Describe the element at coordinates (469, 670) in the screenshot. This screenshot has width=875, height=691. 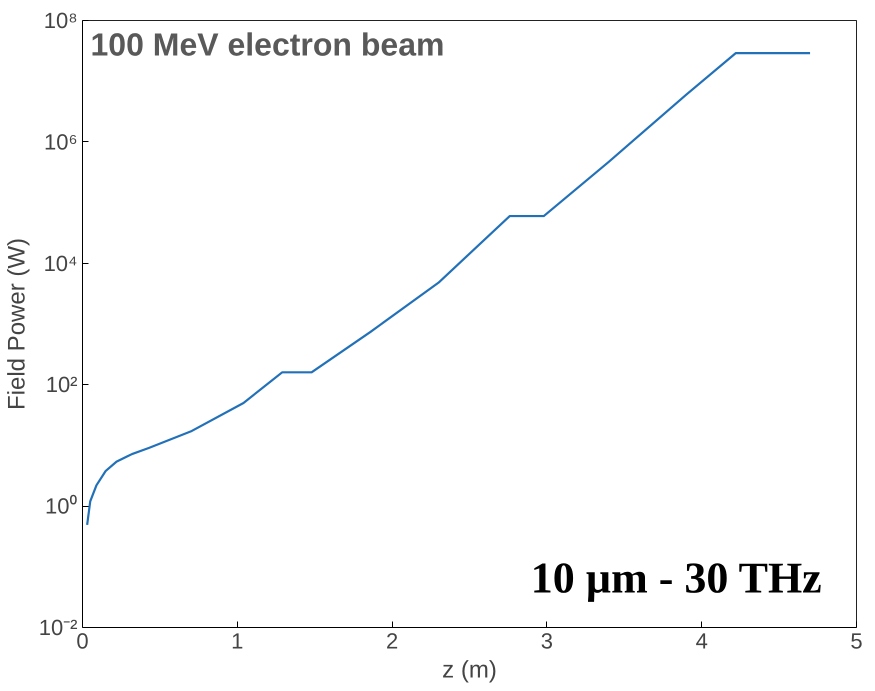
I see `x-axis-title: z (m)` at that location.